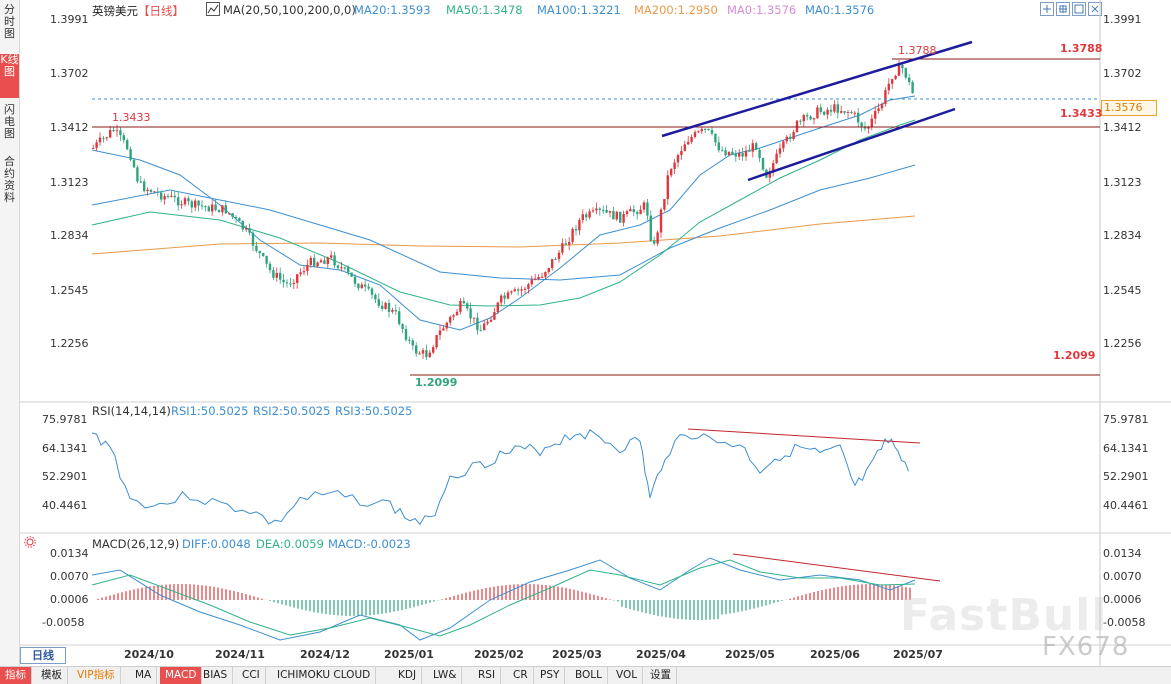 The width and height of the screenshot is (1171, 684). Describe the element at coordinates (52, 675) in the screenshot. I see `tab-templates: 模板` at that location.